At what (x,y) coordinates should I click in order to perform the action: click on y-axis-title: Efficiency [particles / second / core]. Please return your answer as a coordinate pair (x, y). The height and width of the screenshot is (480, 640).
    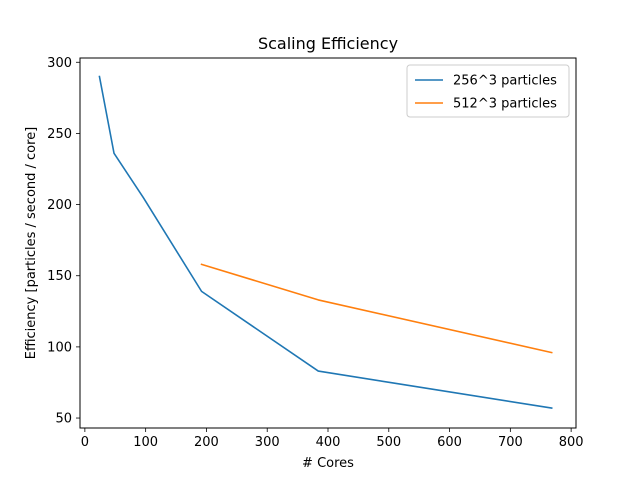
    Looking at the image, I should click on (31, 243).